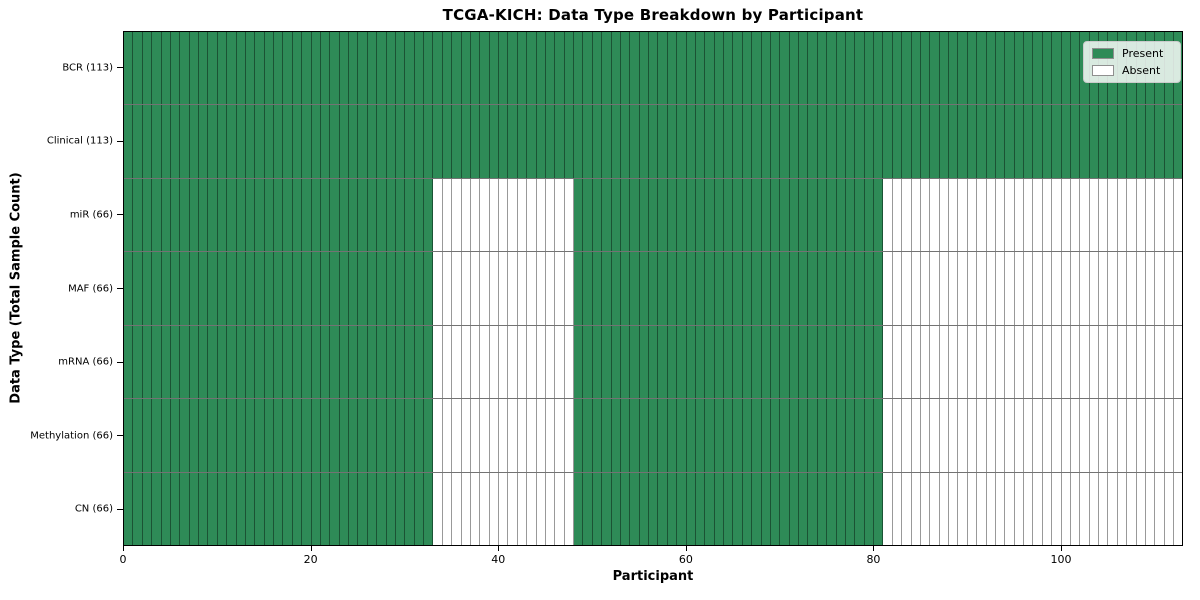 The height and width of the screenshot is (600, 1200). What do you see at coordinates (85, 362) in the screenshot?
I see `y-tick-label: mRNA (66)` at bounding box center [85, 362].